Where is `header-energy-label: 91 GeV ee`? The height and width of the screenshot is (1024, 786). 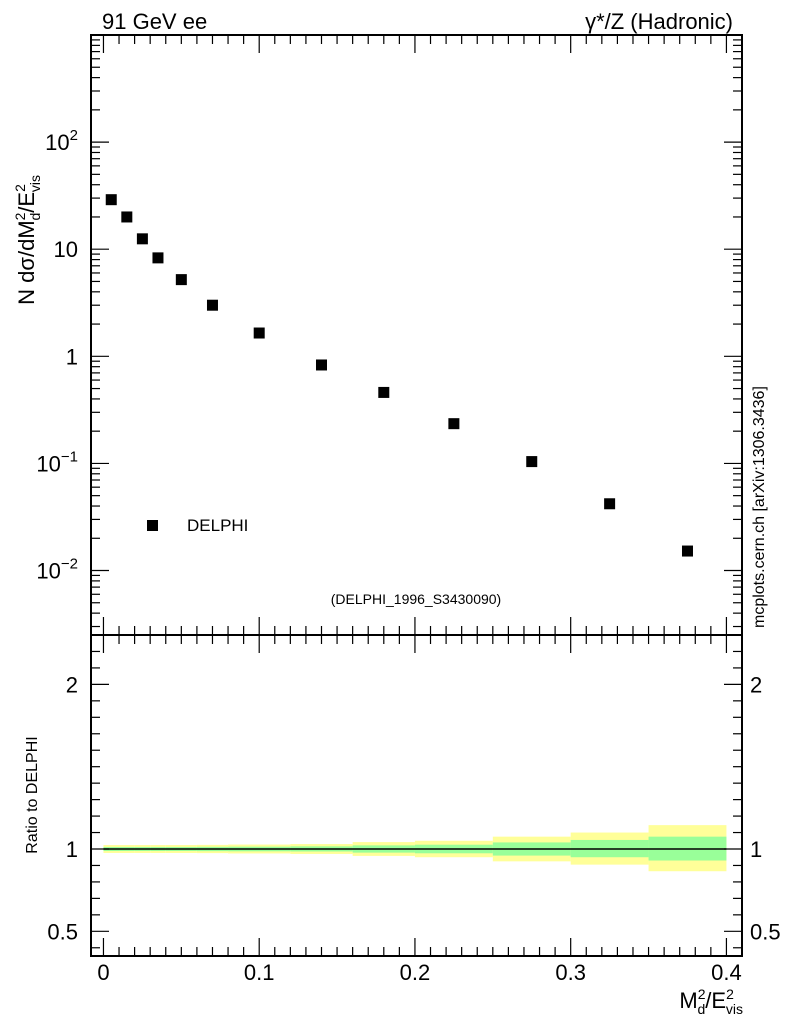
header-energy-label: 91 GeV ee is located at coordinates (154, 21).